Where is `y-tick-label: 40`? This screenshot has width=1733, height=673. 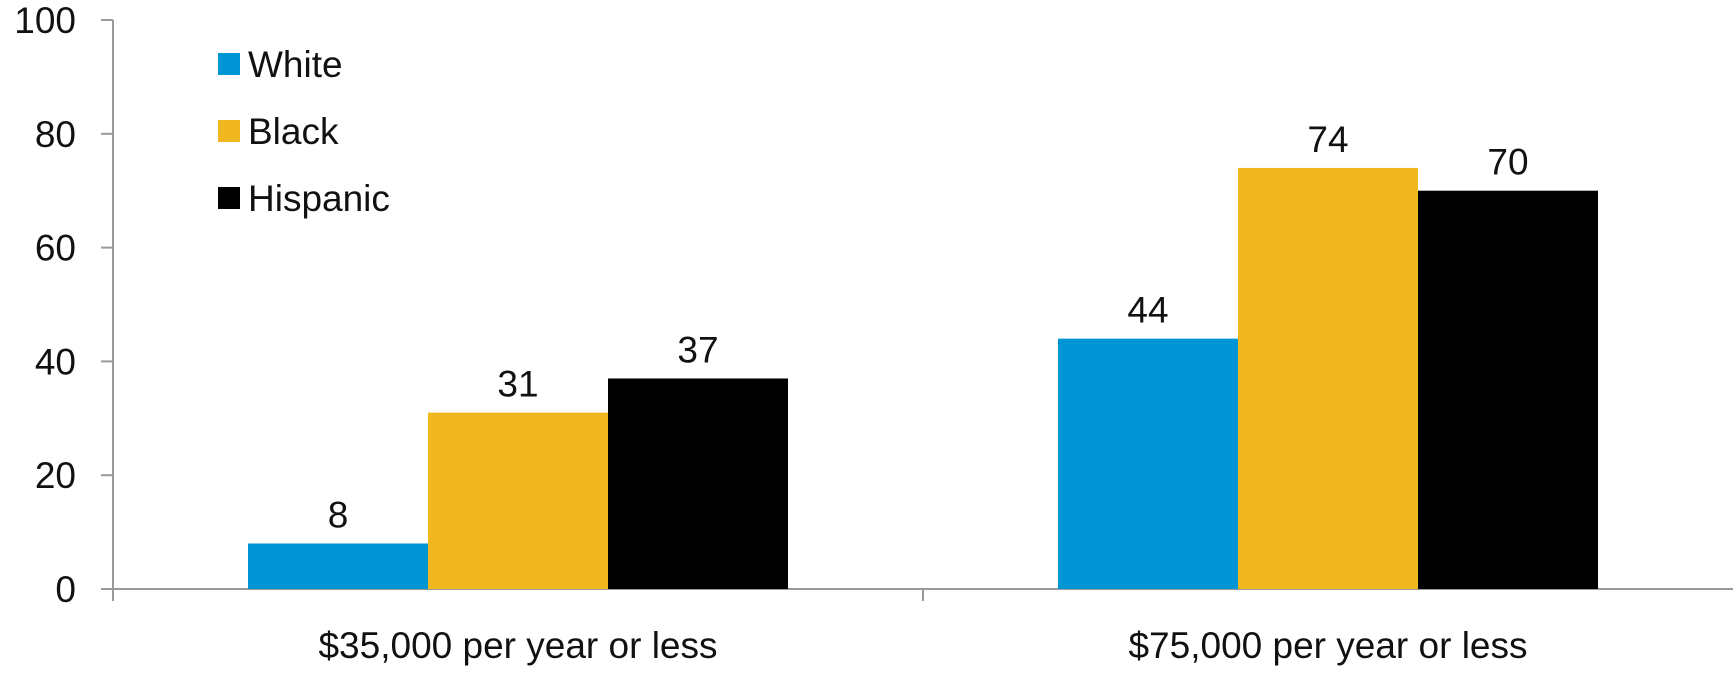
y-tick-label: 40 is located at coordinates (55, 361).